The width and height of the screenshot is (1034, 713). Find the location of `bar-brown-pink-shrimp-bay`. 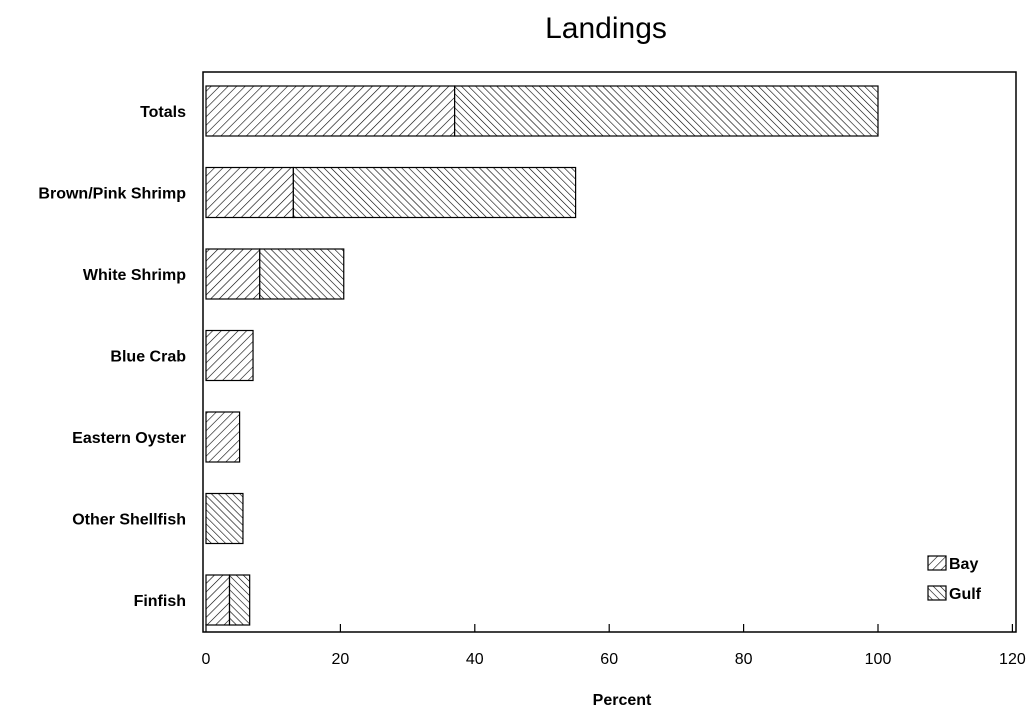

bar-brown-pink-shrimp-bay is located at coordinates (249, 192).